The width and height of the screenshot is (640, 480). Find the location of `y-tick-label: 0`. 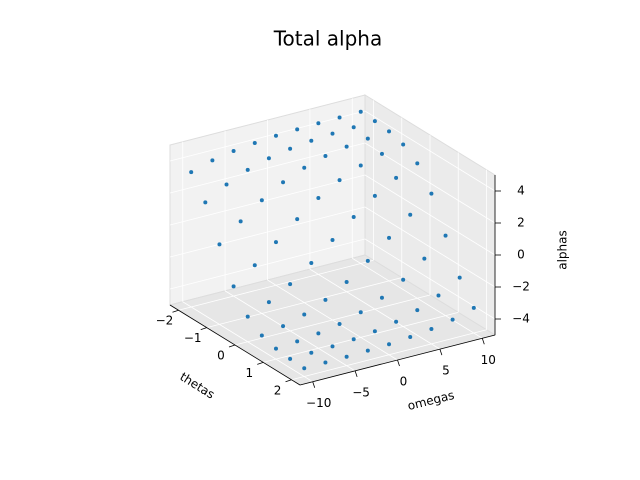

y-tick-label: 0 is located at coordinates (404, 382).